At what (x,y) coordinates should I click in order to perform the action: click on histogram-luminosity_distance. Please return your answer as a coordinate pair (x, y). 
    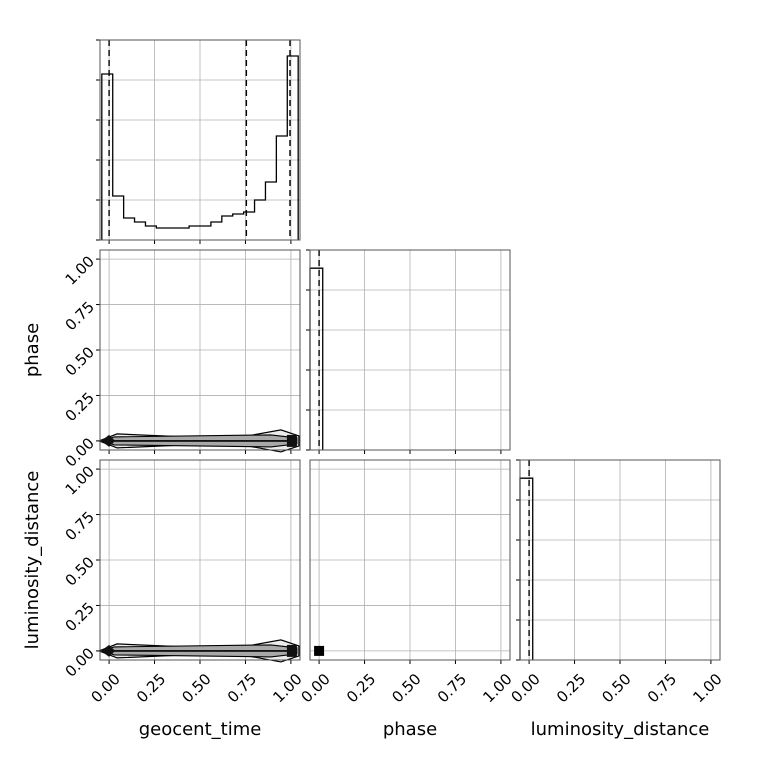
    Looking at the image, I should click on (526, 568).